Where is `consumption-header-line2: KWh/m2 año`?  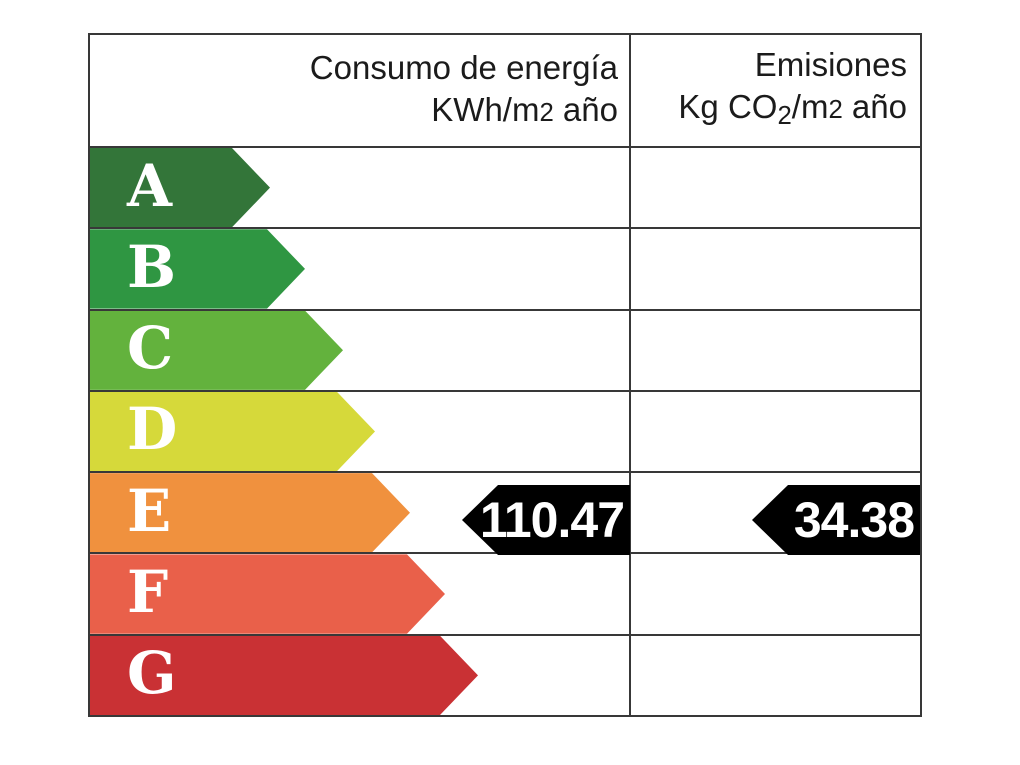
consumption-header-line2: KWh/m2 año is located at coordinates (524, 109).